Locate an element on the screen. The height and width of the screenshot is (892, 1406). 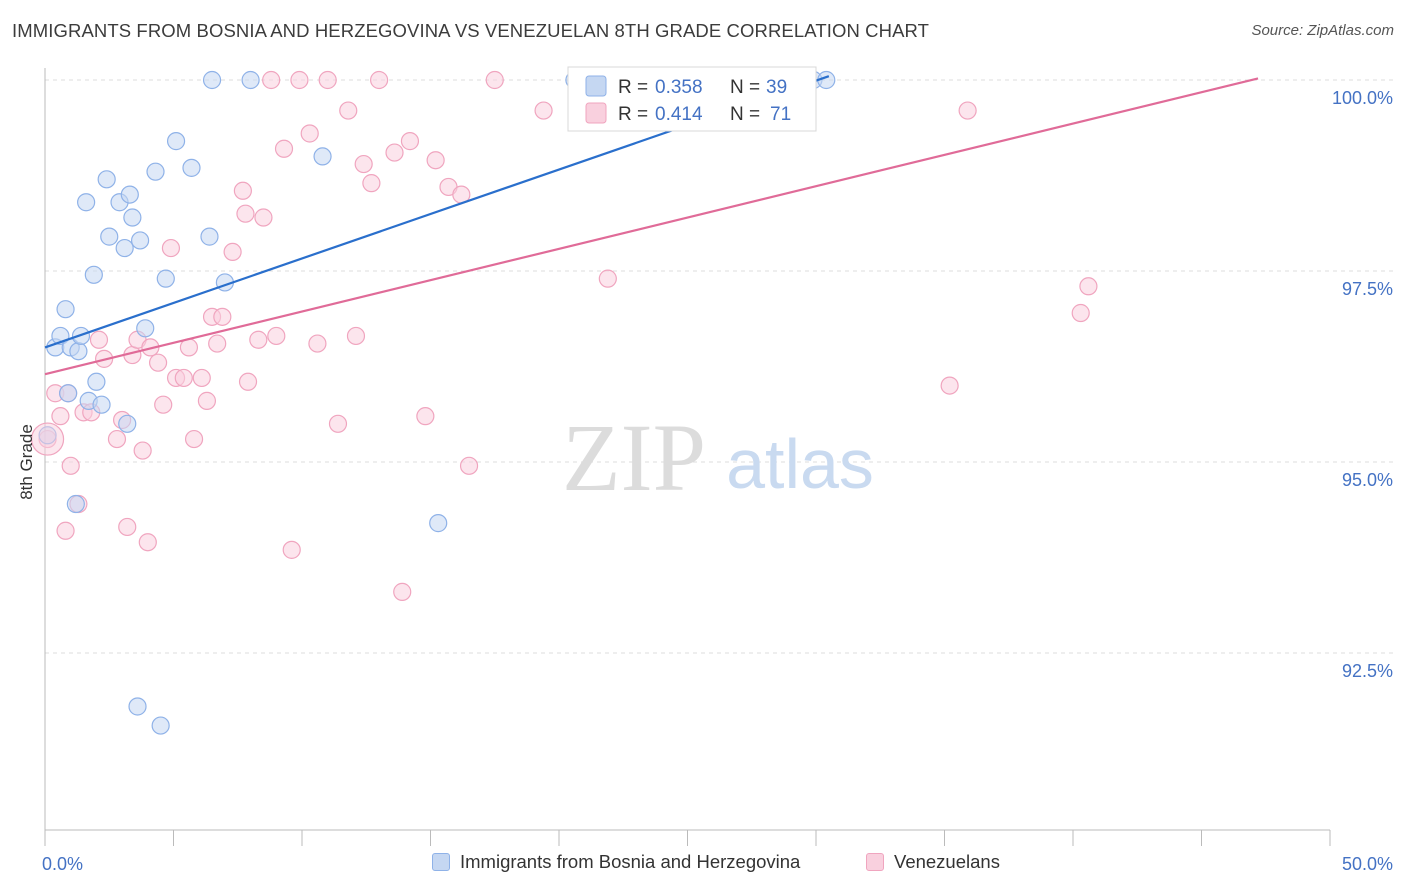
stats-legend-frame is located at coordinates (692, 99).